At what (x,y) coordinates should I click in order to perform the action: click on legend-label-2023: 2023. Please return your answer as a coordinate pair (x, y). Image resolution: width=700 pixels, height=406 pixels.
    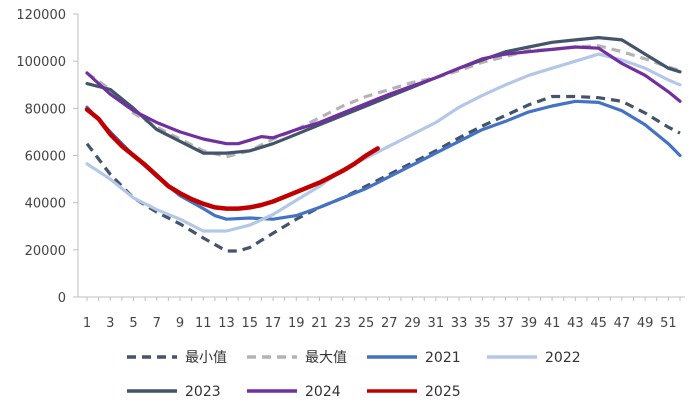
    Looking at the image, I should click on (203, 392).